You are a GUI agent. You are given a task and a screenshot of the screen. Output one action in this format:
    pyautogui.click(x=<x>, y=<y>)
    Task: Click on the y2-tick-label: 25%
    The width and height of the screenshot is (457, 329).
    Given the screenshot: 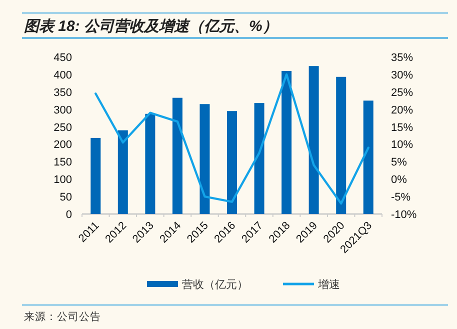 What is the action you would take?
    pyautogui.click(x=402, y=92)
    